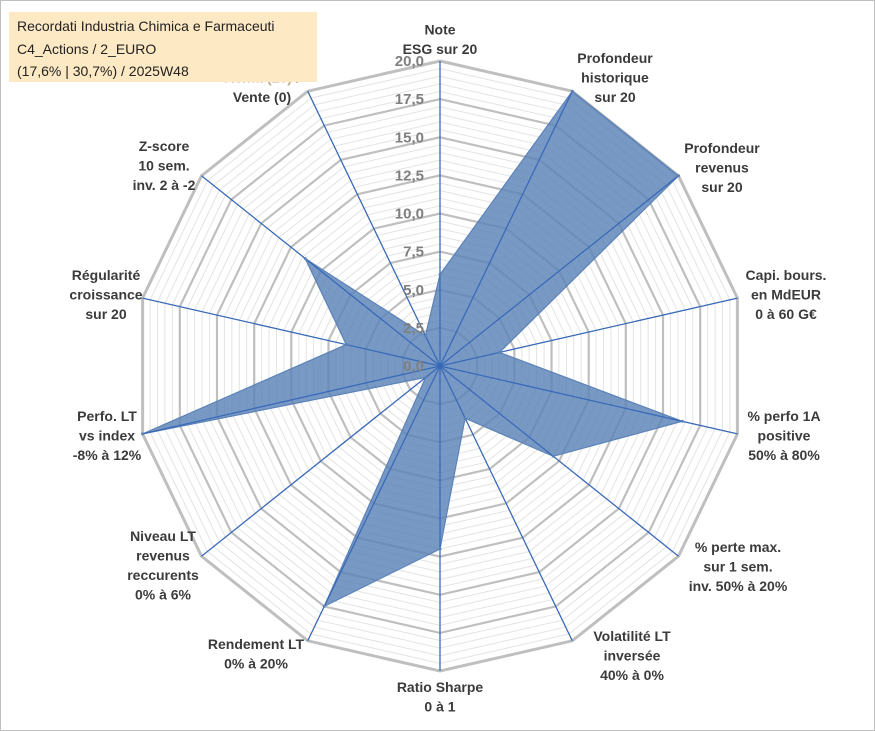 This screenshot has width=875, height=731. Describe the element at coordinates (440, 687) in the screenshot. I see `category-label-line: Ratio Sharpe` at that location.